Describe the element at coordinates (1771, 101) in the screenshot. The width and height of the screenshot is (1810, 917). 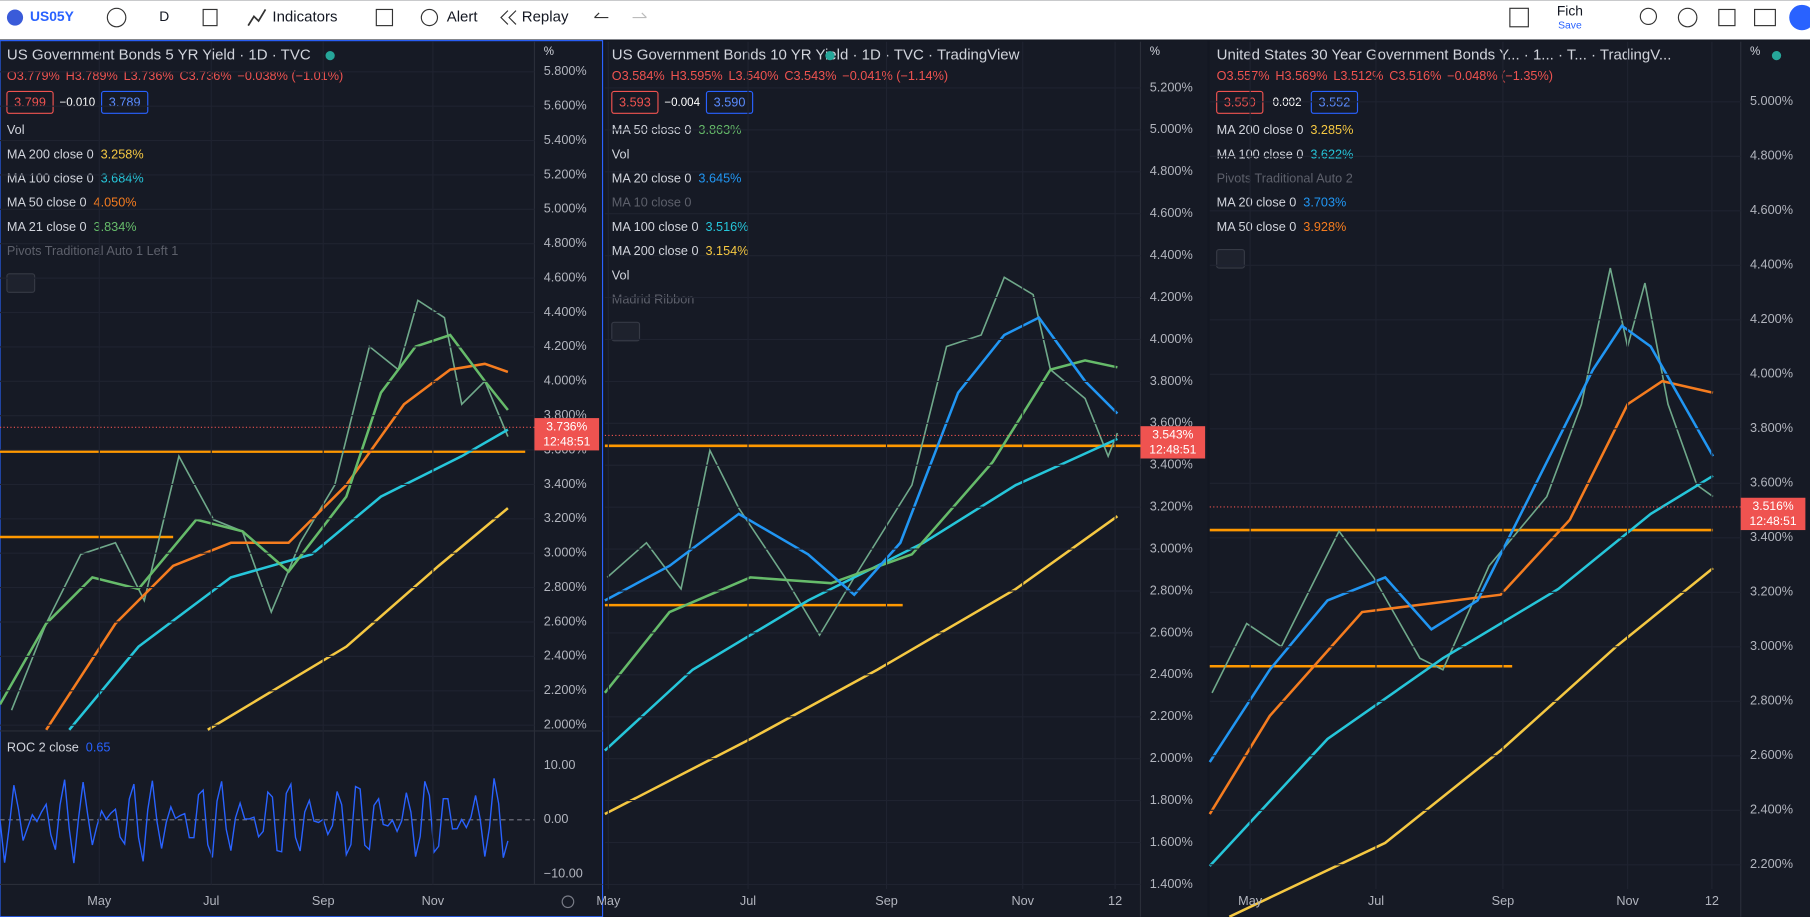
I see `y-tick-label: 5.000%` at that location.